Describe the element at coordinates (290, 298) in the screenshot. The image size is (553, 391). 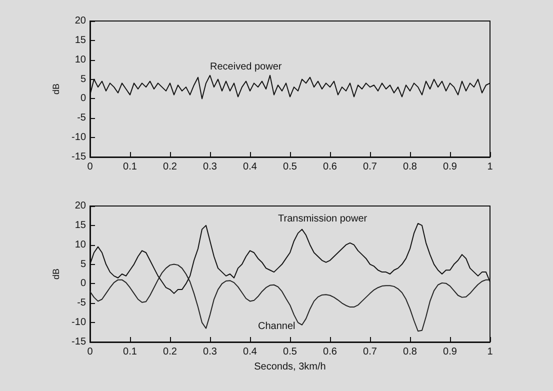
I see `line-series` at that location.